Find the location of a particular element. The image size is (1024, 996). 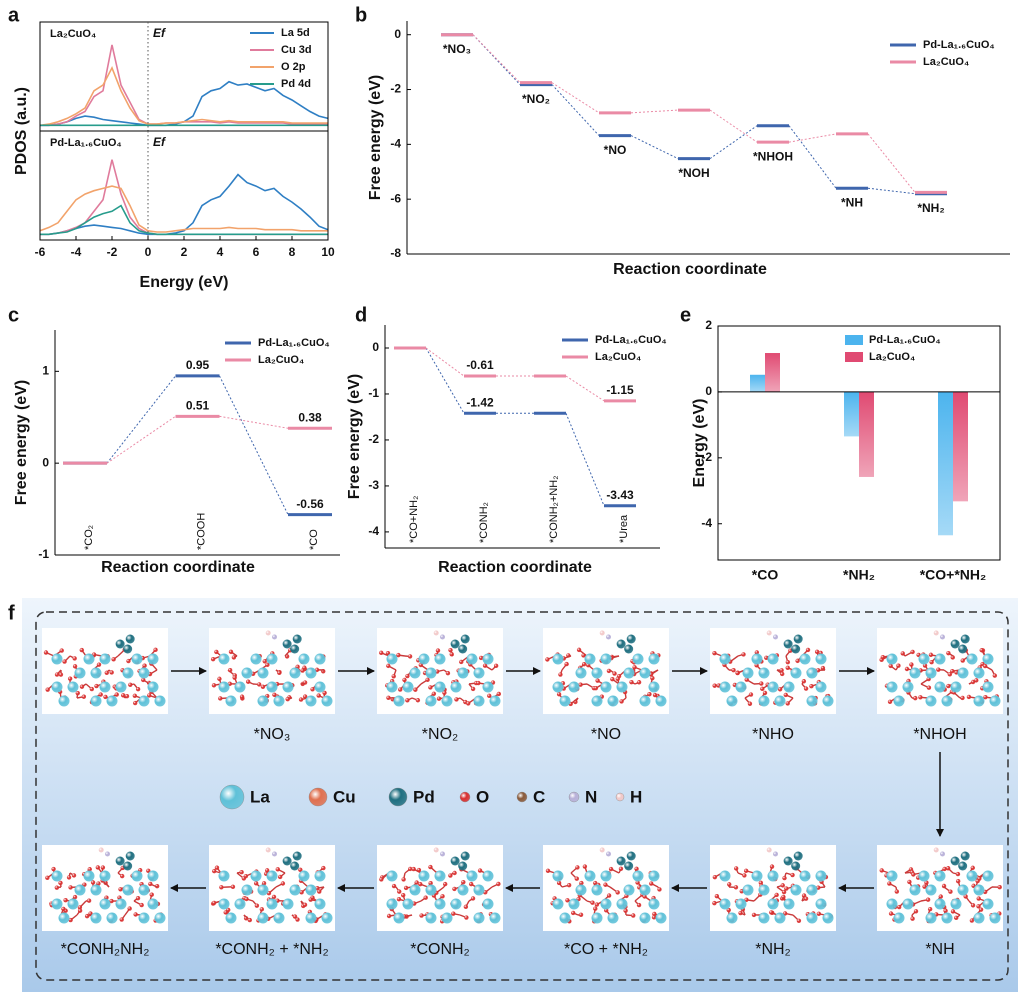

element-label: C is located at coordinates (539, 796).